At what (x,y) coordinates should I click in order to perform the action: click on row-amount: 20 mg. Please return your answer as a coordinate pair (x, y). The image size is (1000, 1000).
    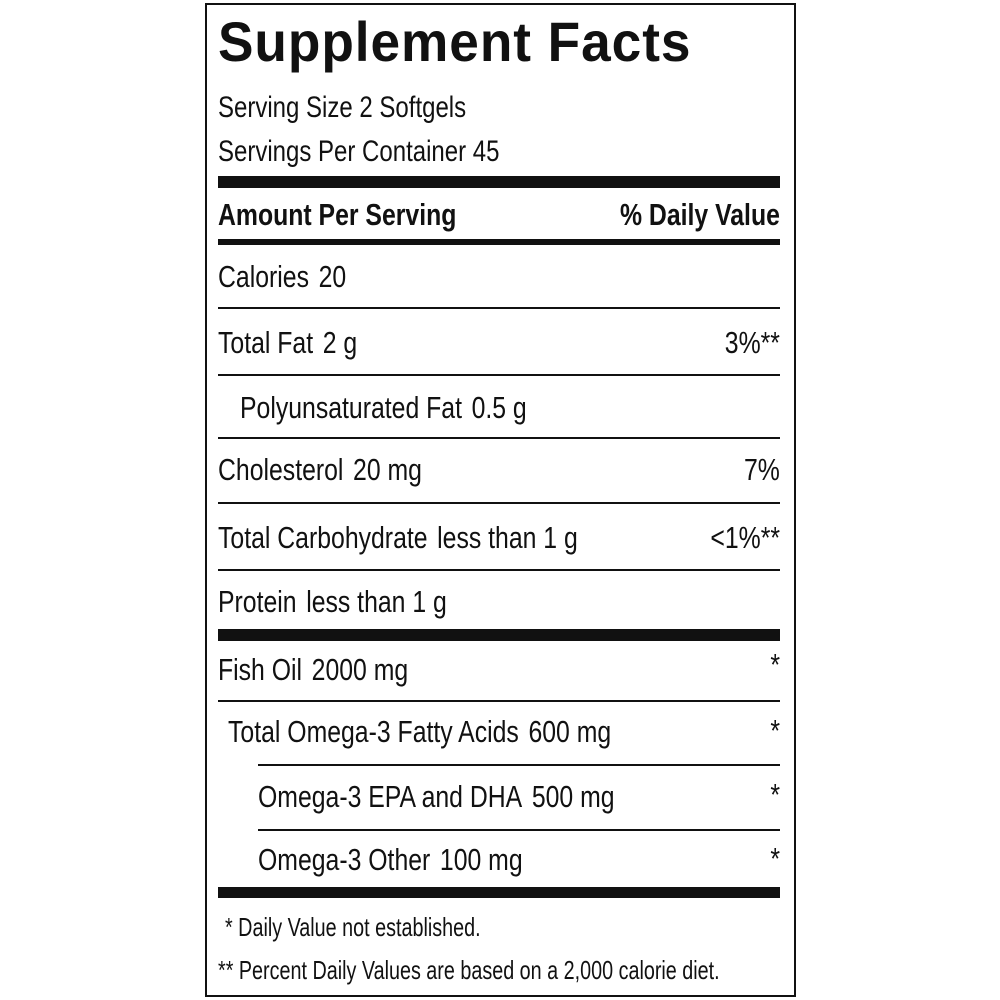
    Looking at the image, I should click on (387, 469).